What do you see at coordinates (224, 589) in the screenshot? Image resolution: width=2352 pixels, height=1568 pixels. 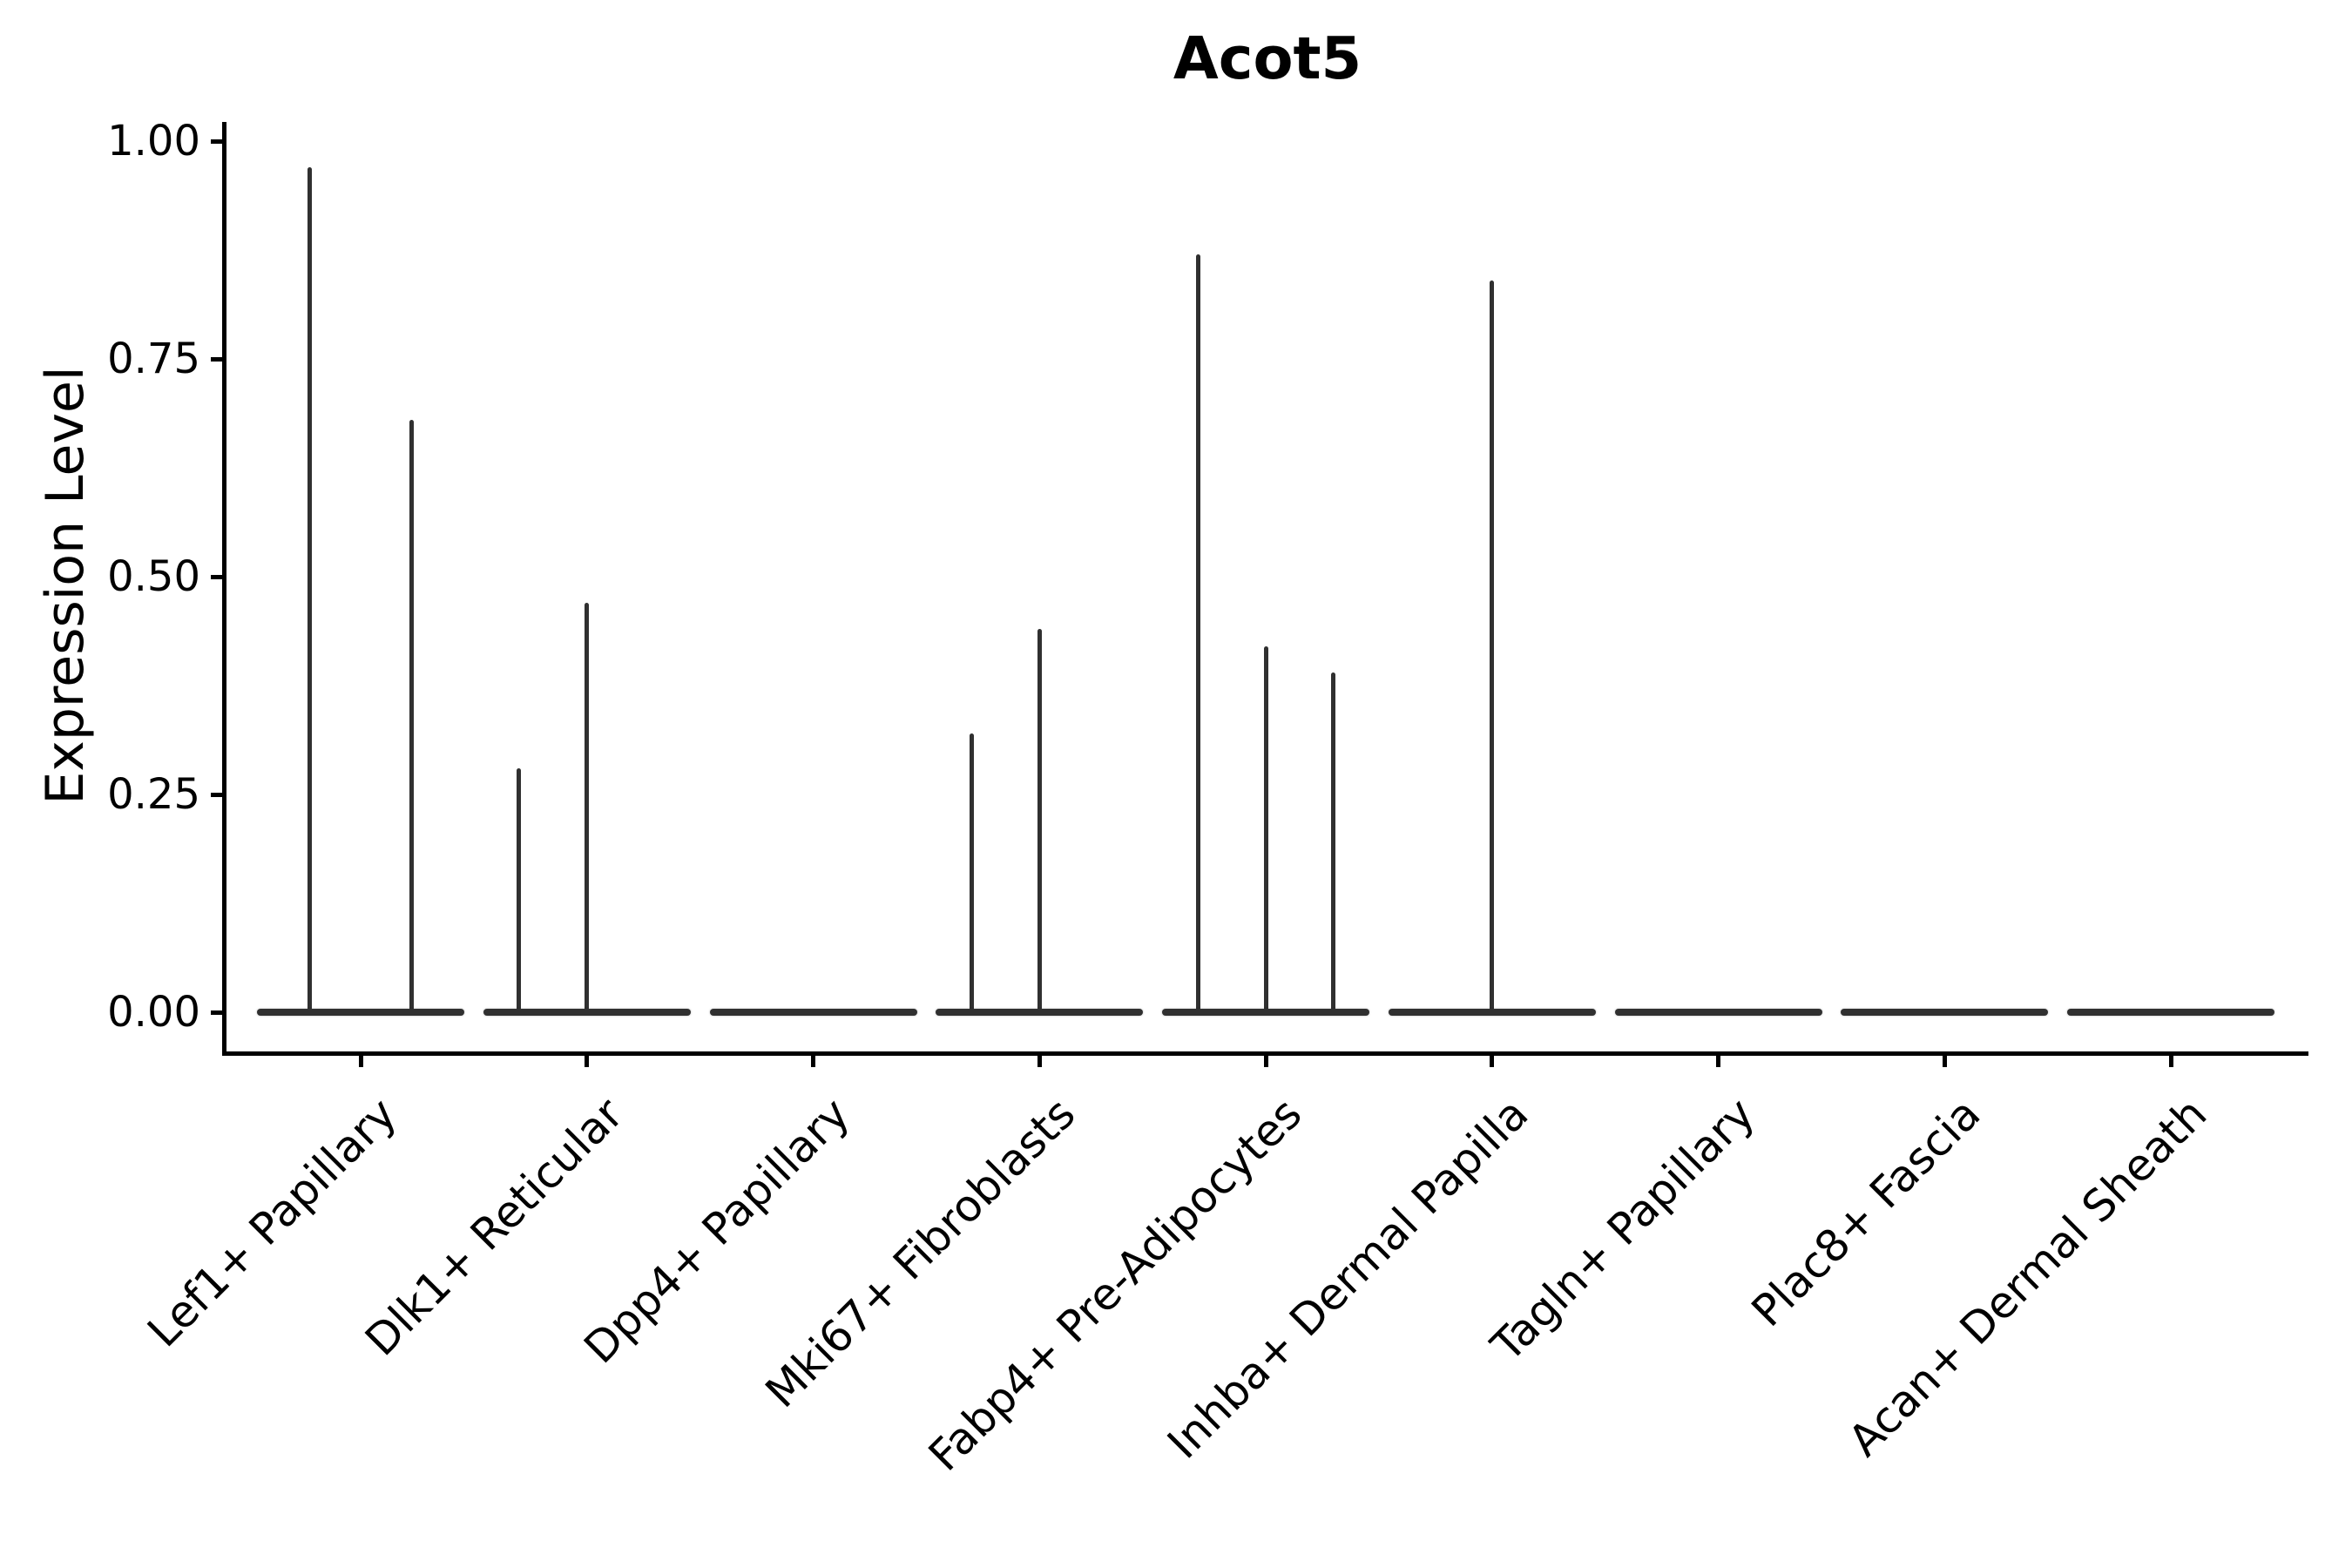 I see `y-axis-line` at bounding box center [224, 589].